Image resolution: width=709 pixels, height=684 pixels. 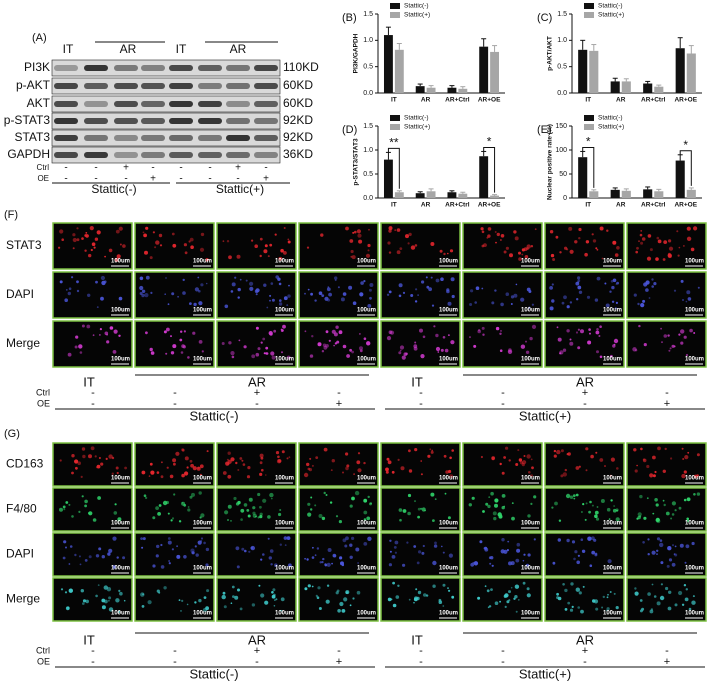 What do you see at coordinates (545, 415) in the screenshot?
I see `group-label: Stattic(+)` at bounding box center [545, 415].